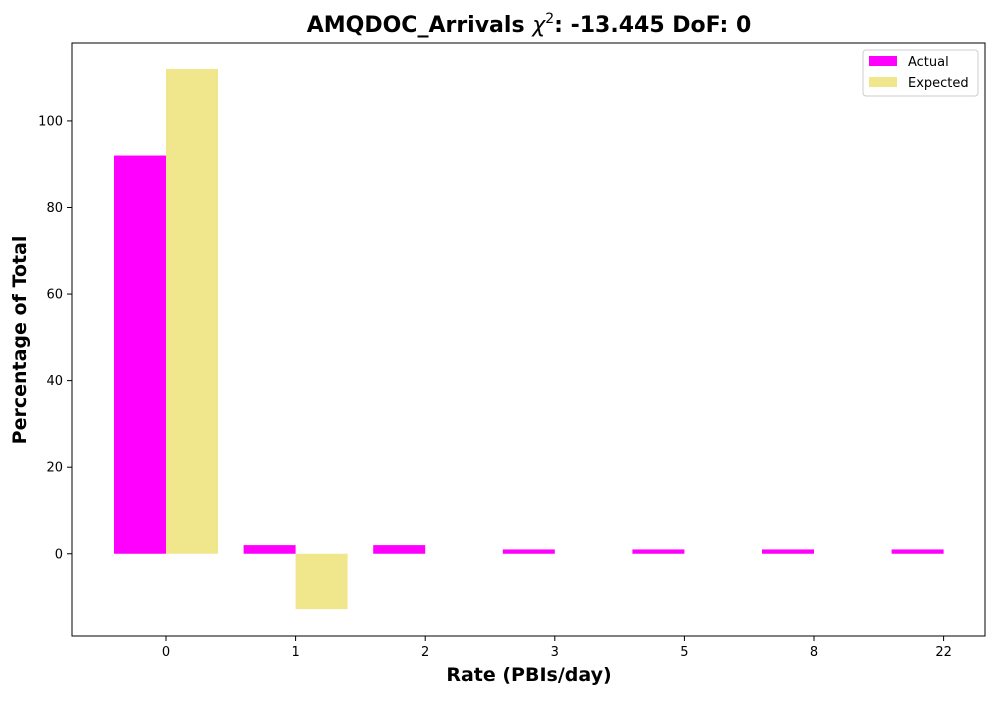 The height and width of the screenshot is (705, 1000). Describe the element at coordinates (295, 652) in the screenshot. I see `x-tick-label: 1` at that location.